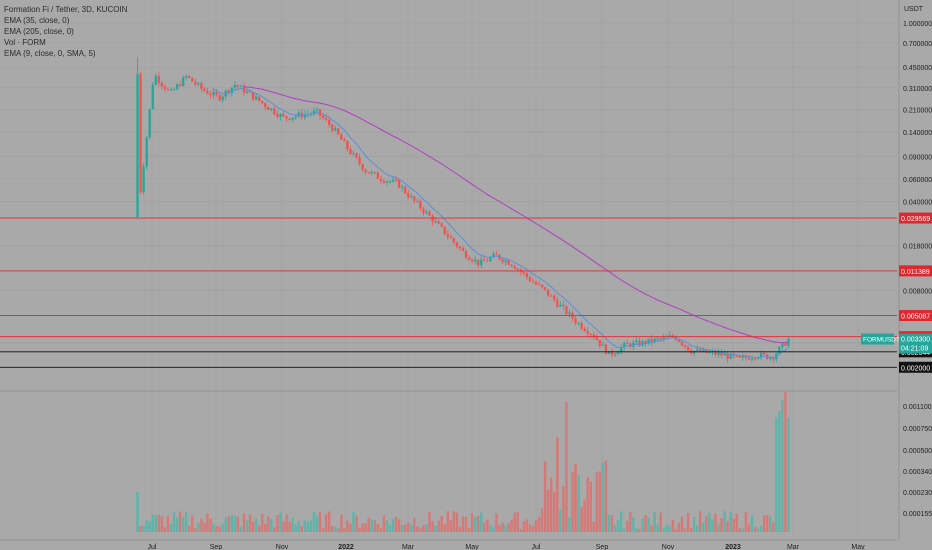  I want to click on price-tick-label: 0.040000, so click(917, 202).